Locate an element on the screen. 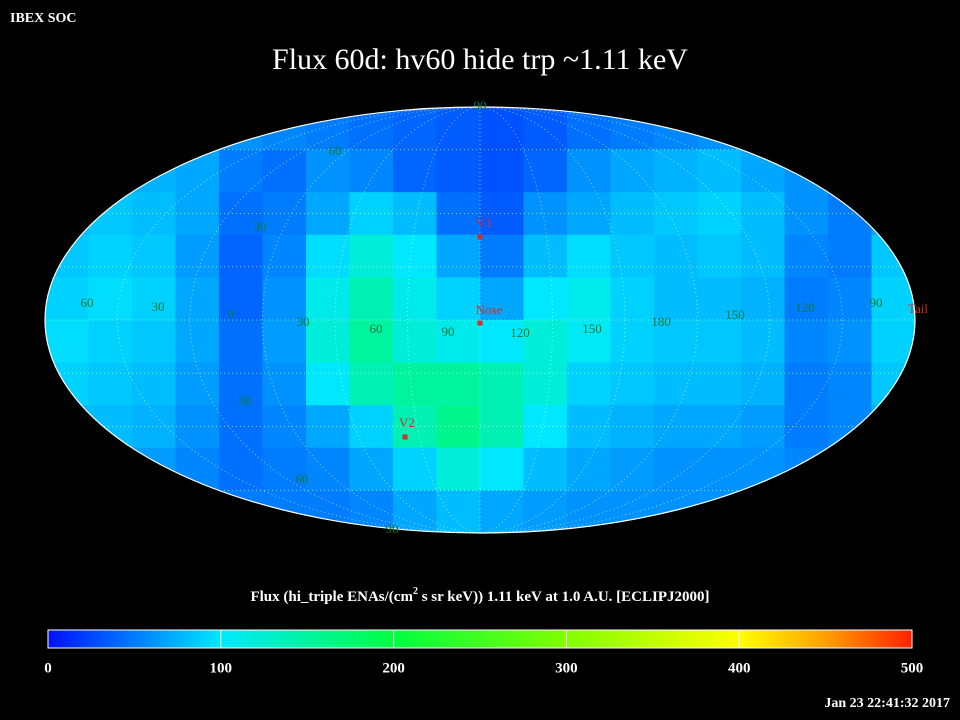 This screenshot has height=720, width=960. grid-label: 120 is located at coordinates (520, 332).